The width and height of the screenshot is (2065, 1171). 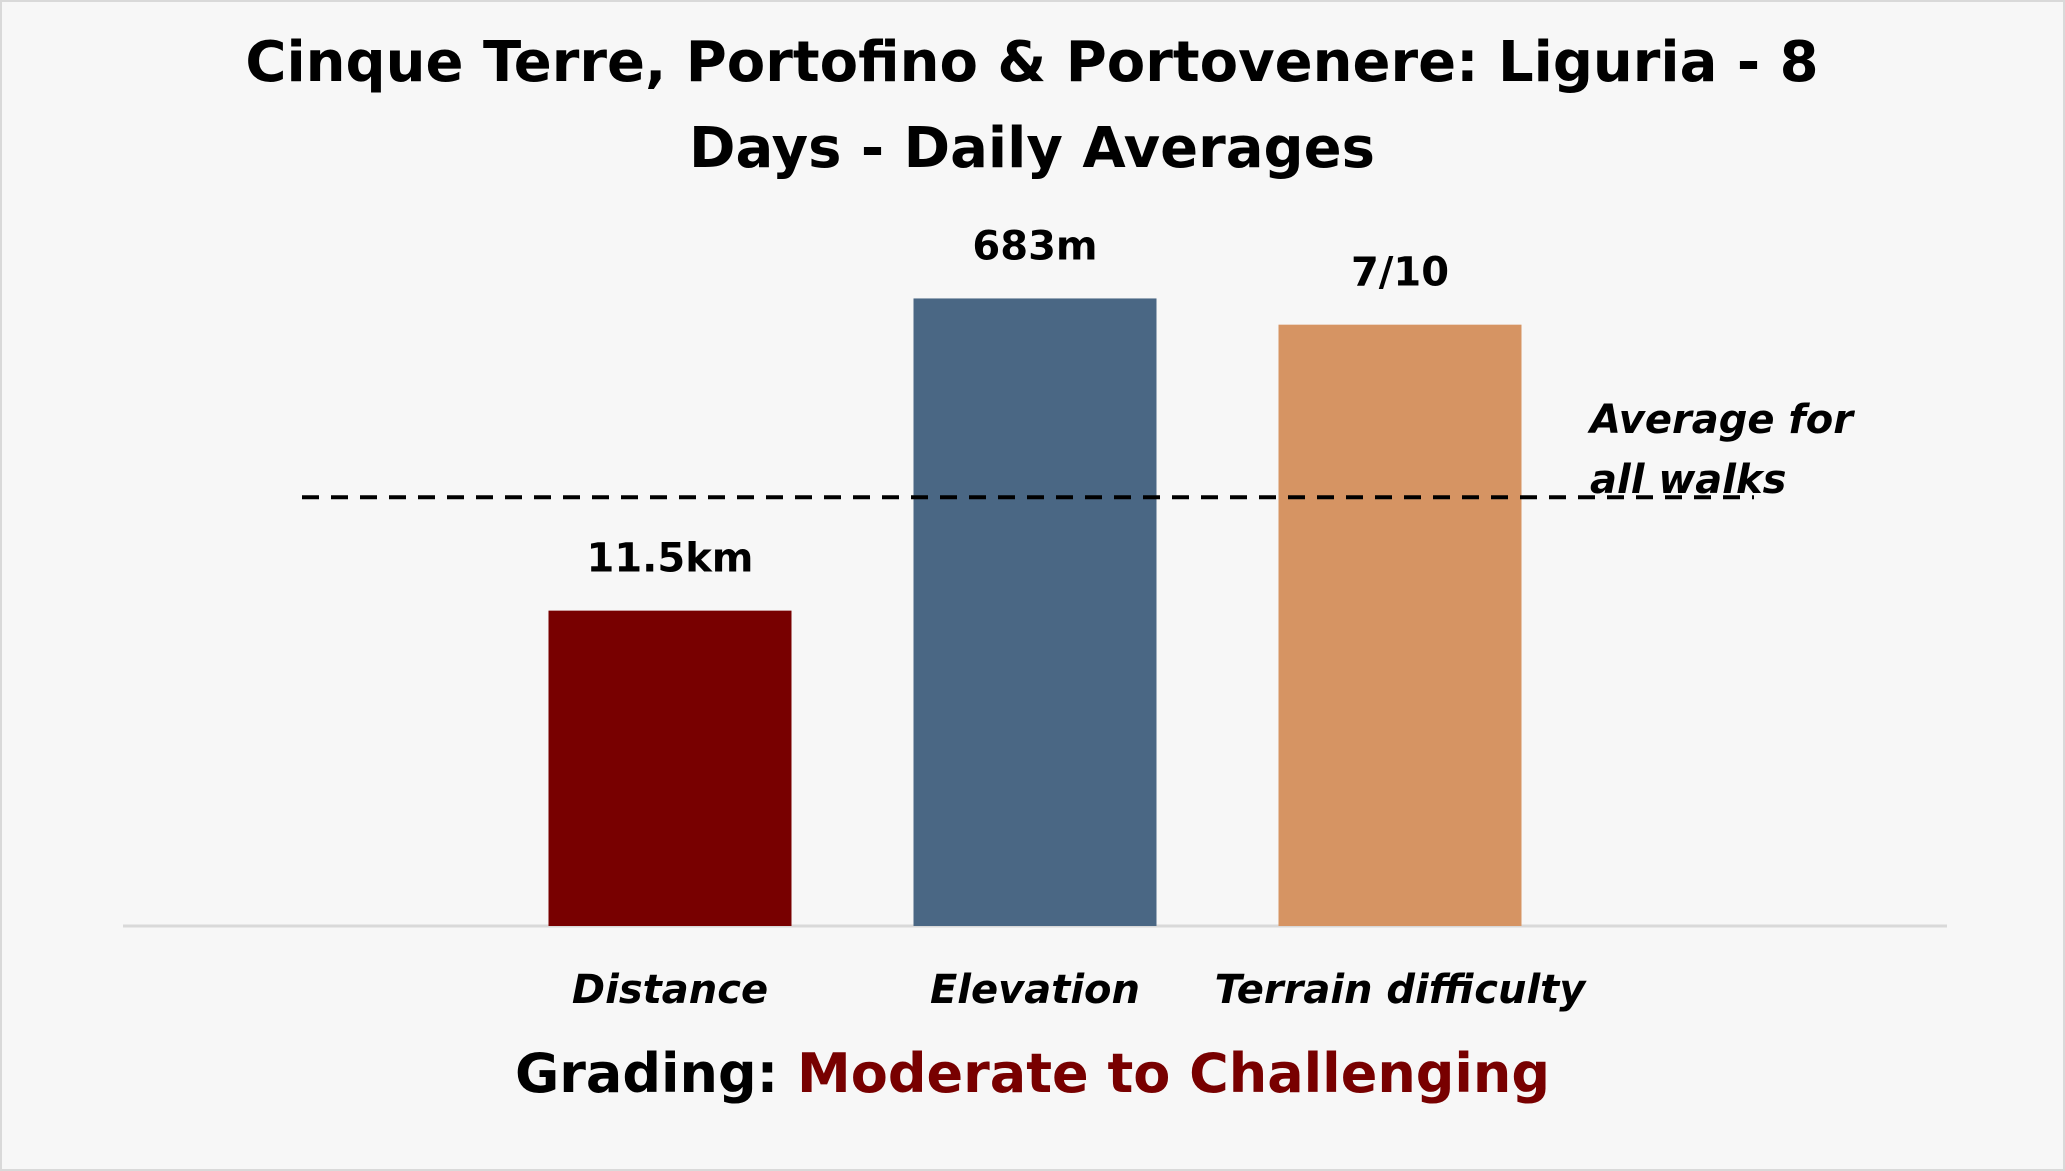 I want to click on value-label: 683m, so click(x=1034, y=246).